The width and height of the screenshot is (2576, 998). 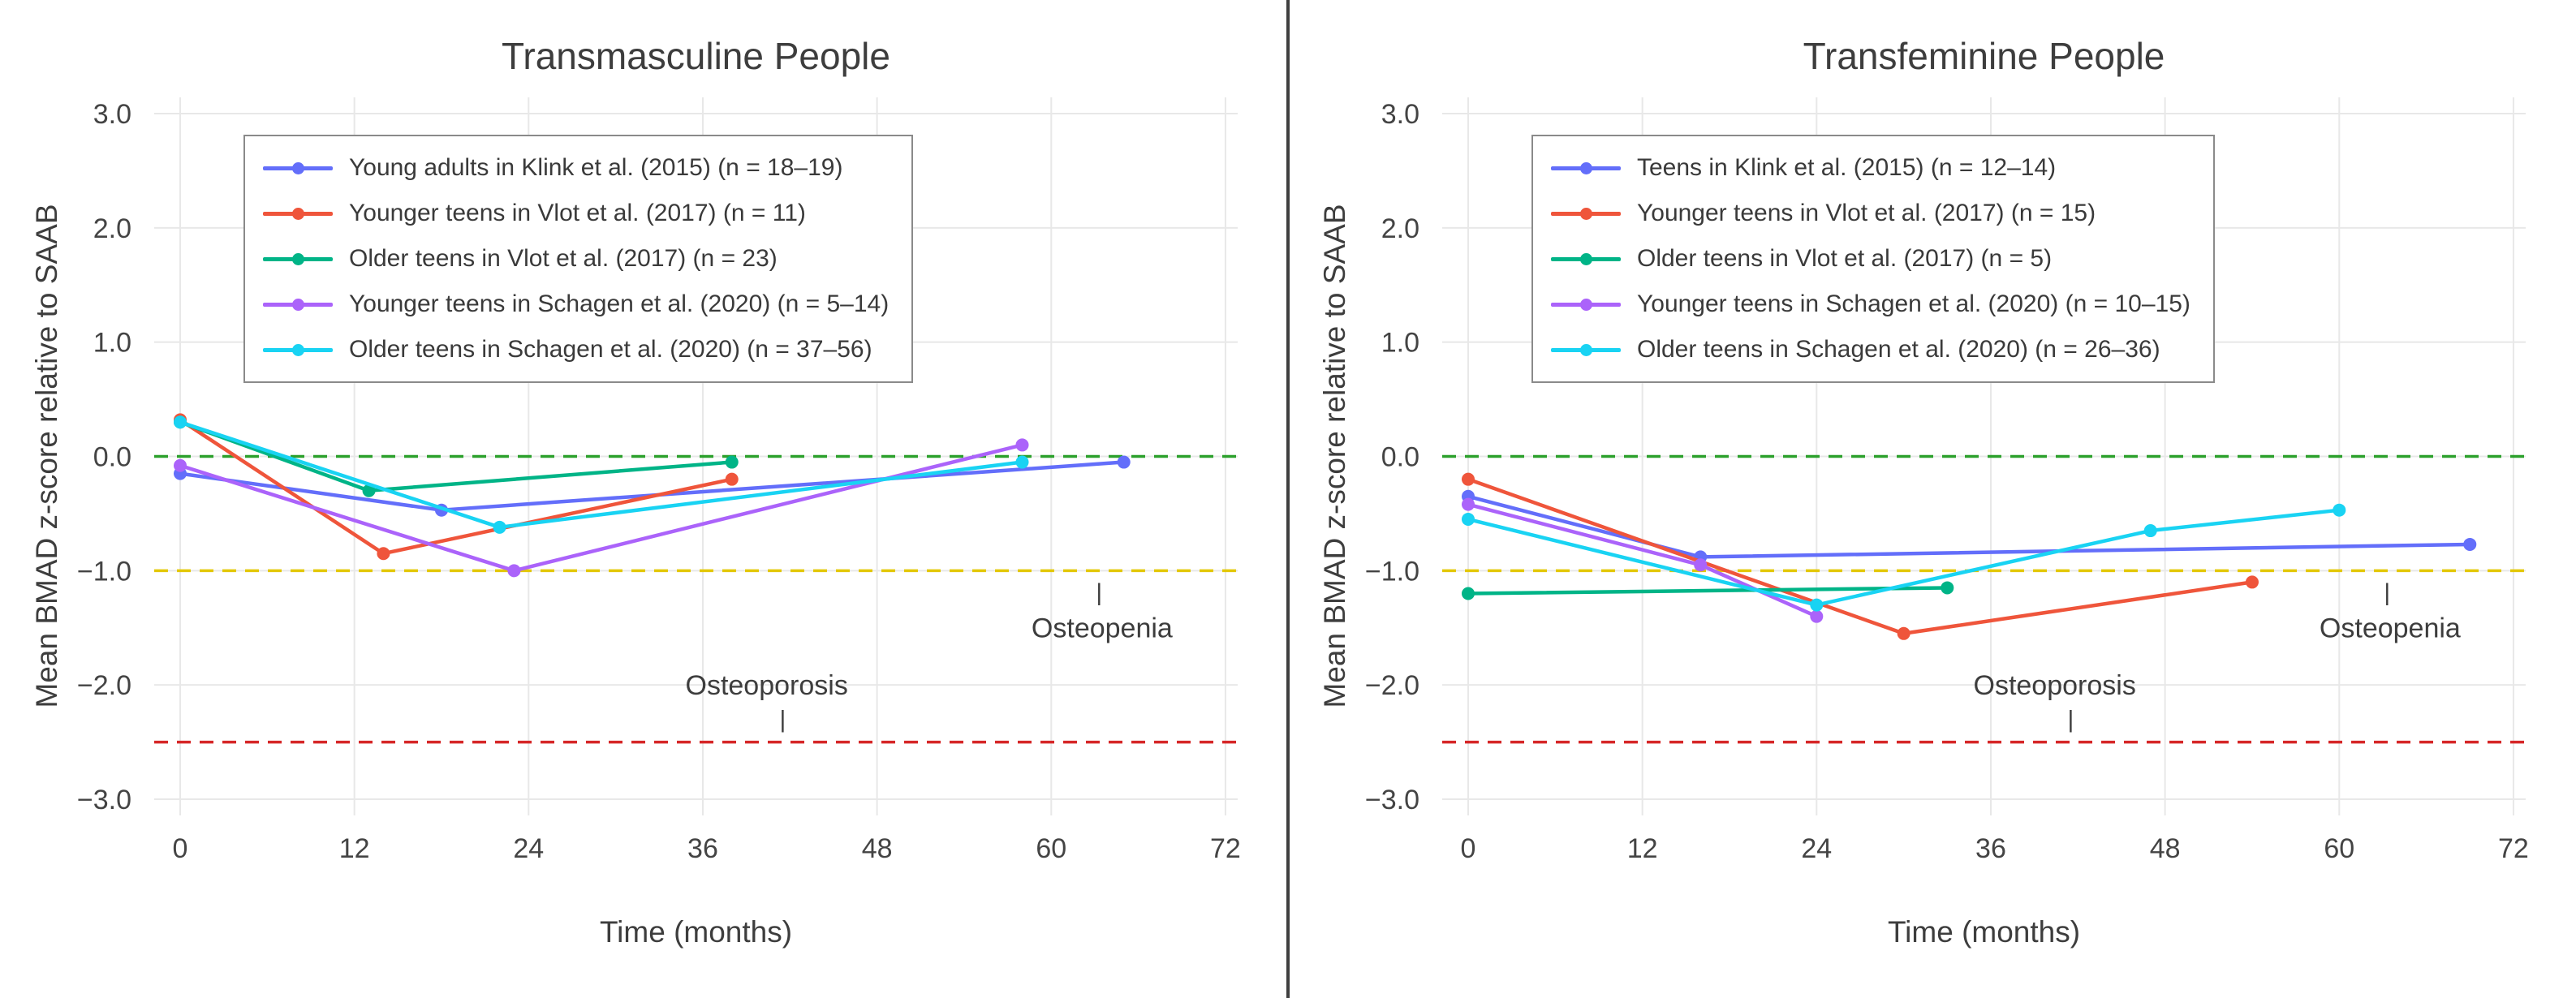 I want to click on x-tick-label: 72, so click(x=1226, y=849).